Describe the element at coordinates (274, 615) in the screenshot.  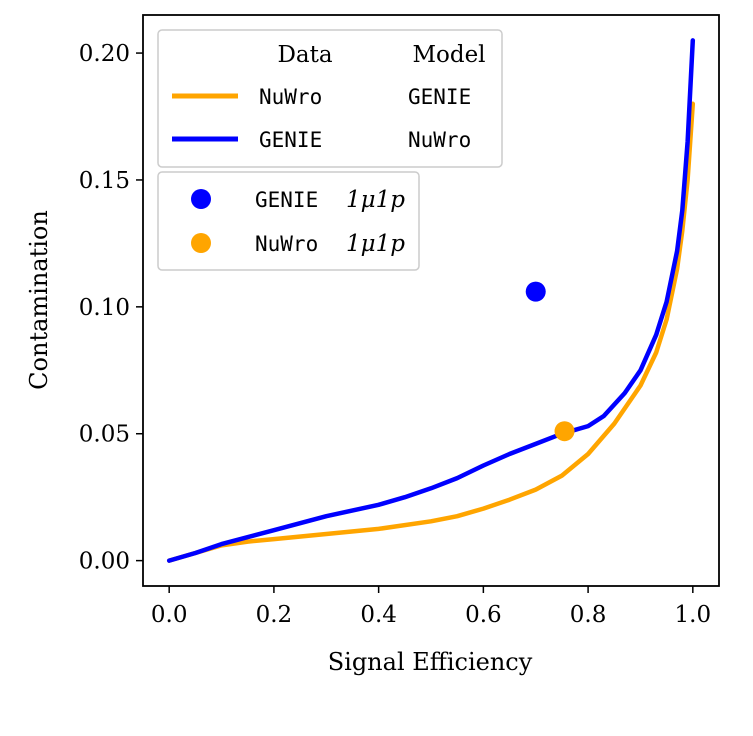
I see `x-tick-label: 0.2` at that location.